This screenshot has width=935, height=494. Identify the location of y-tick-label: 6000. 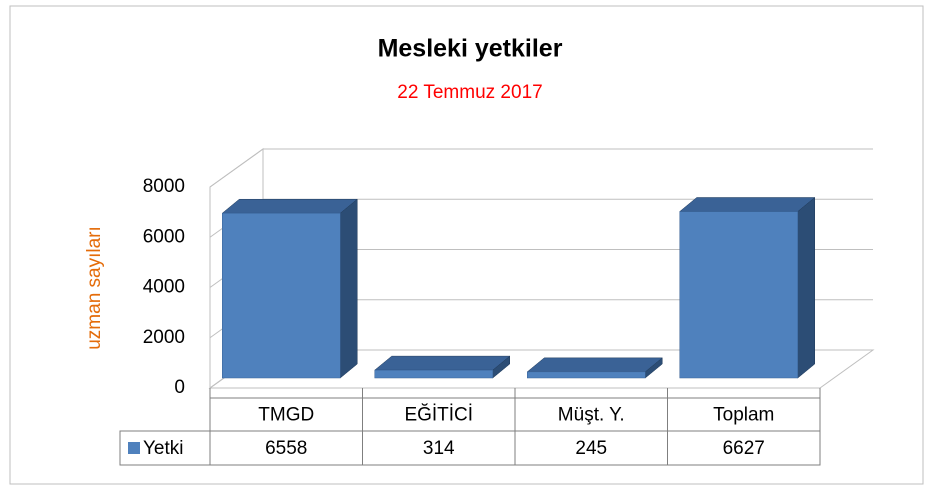
(164, 236).